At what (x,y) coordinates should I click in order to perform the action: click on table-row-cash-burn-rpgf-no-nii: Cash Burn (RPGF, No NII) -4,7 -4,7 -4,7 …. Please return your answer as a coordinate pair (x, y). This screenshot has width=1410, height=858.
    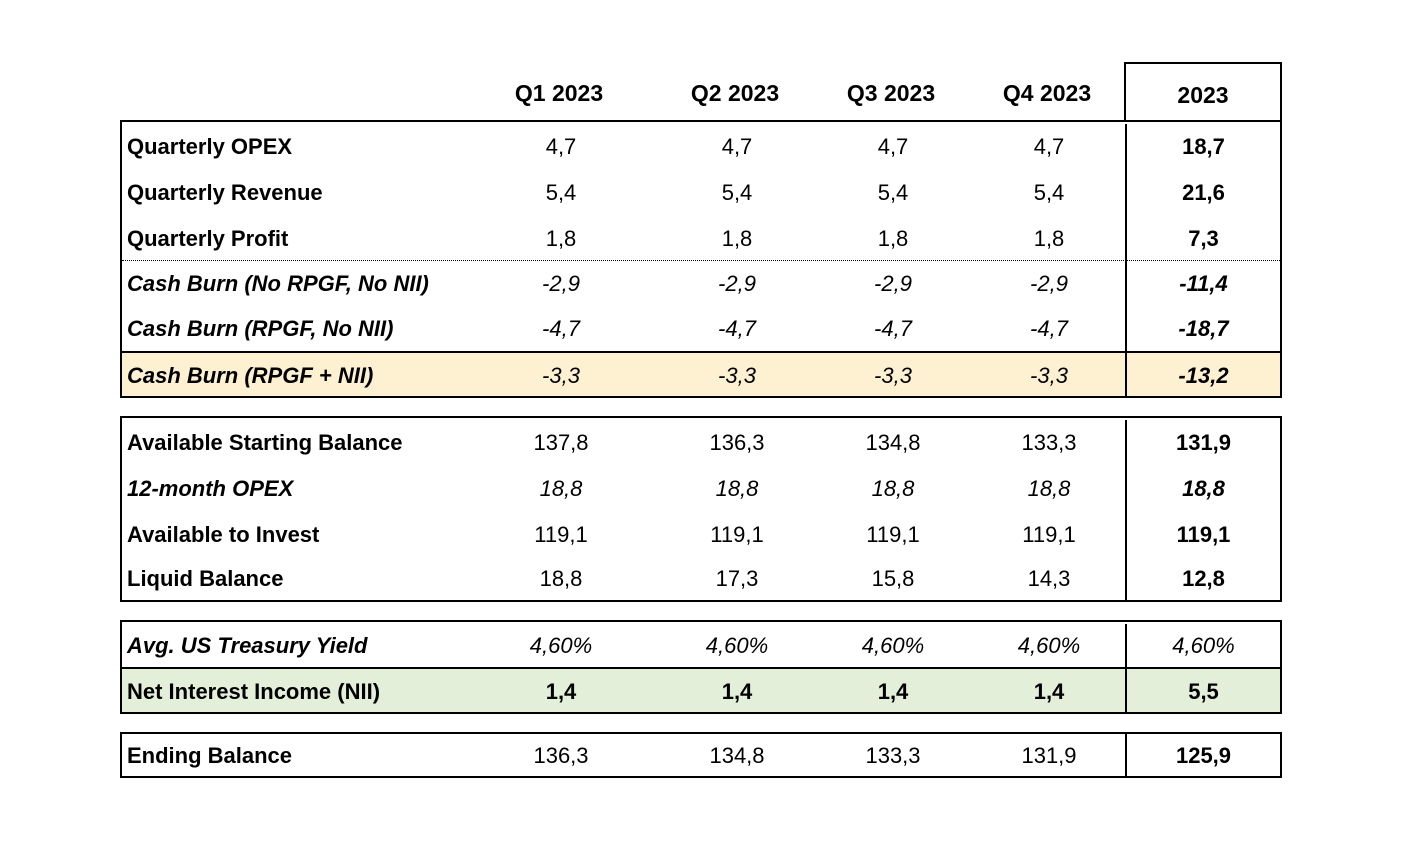
    Looking at the image, I should click on (701, 329).